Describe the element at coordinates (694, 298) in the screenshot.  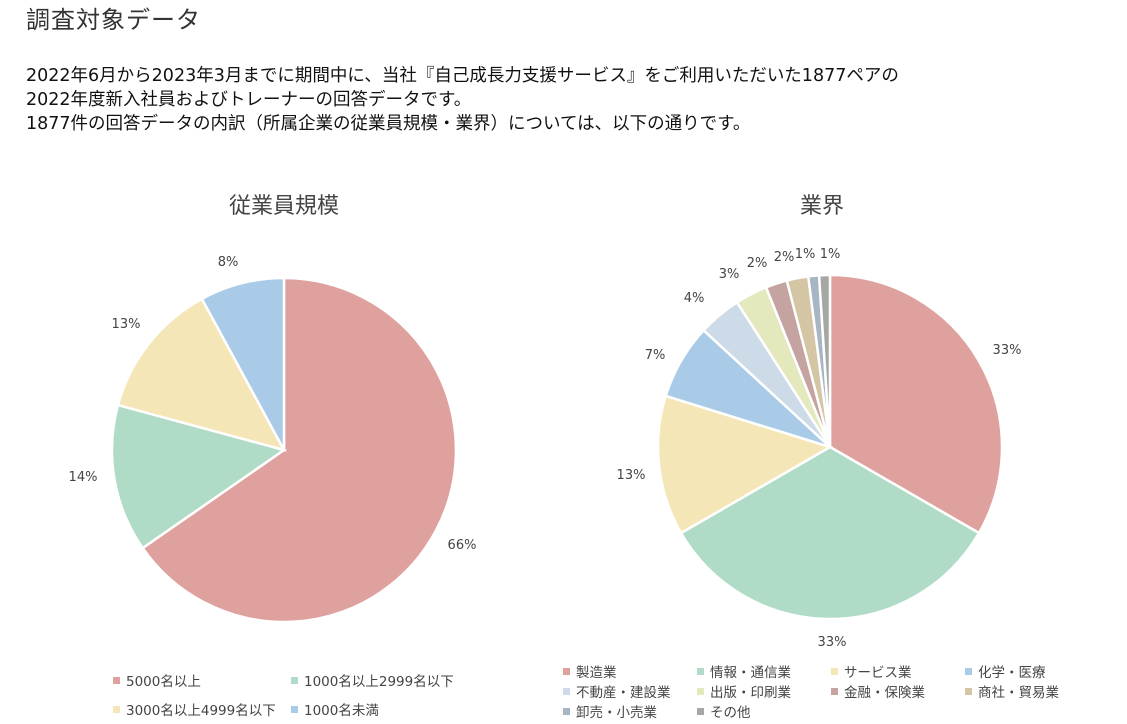
I see `data-label: 4%` at that location.